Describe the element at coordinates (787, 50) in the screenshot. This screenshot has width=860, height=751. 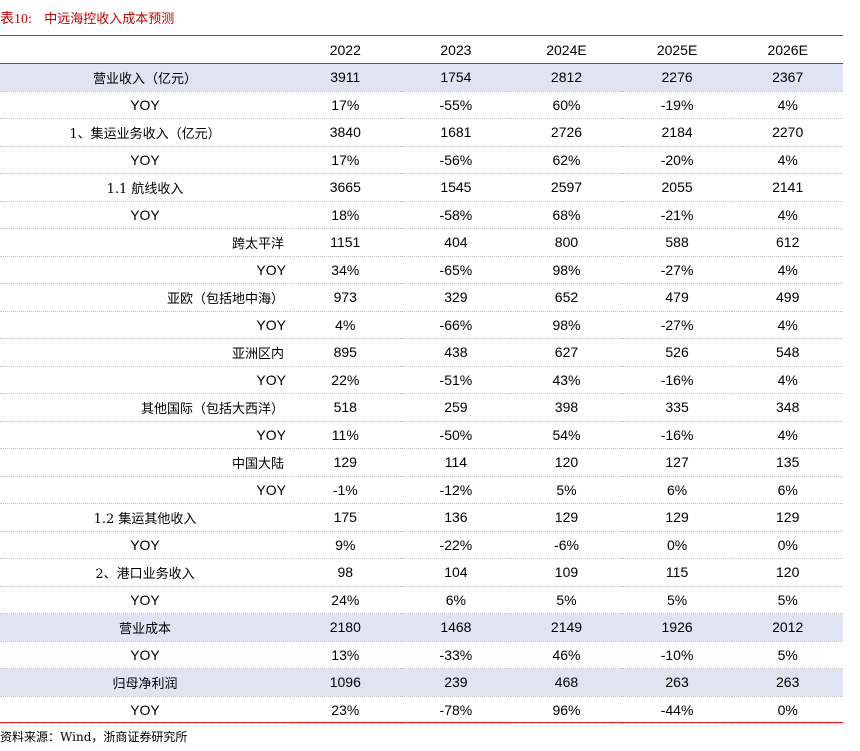
I see `header-cell: 2026E` at that location.